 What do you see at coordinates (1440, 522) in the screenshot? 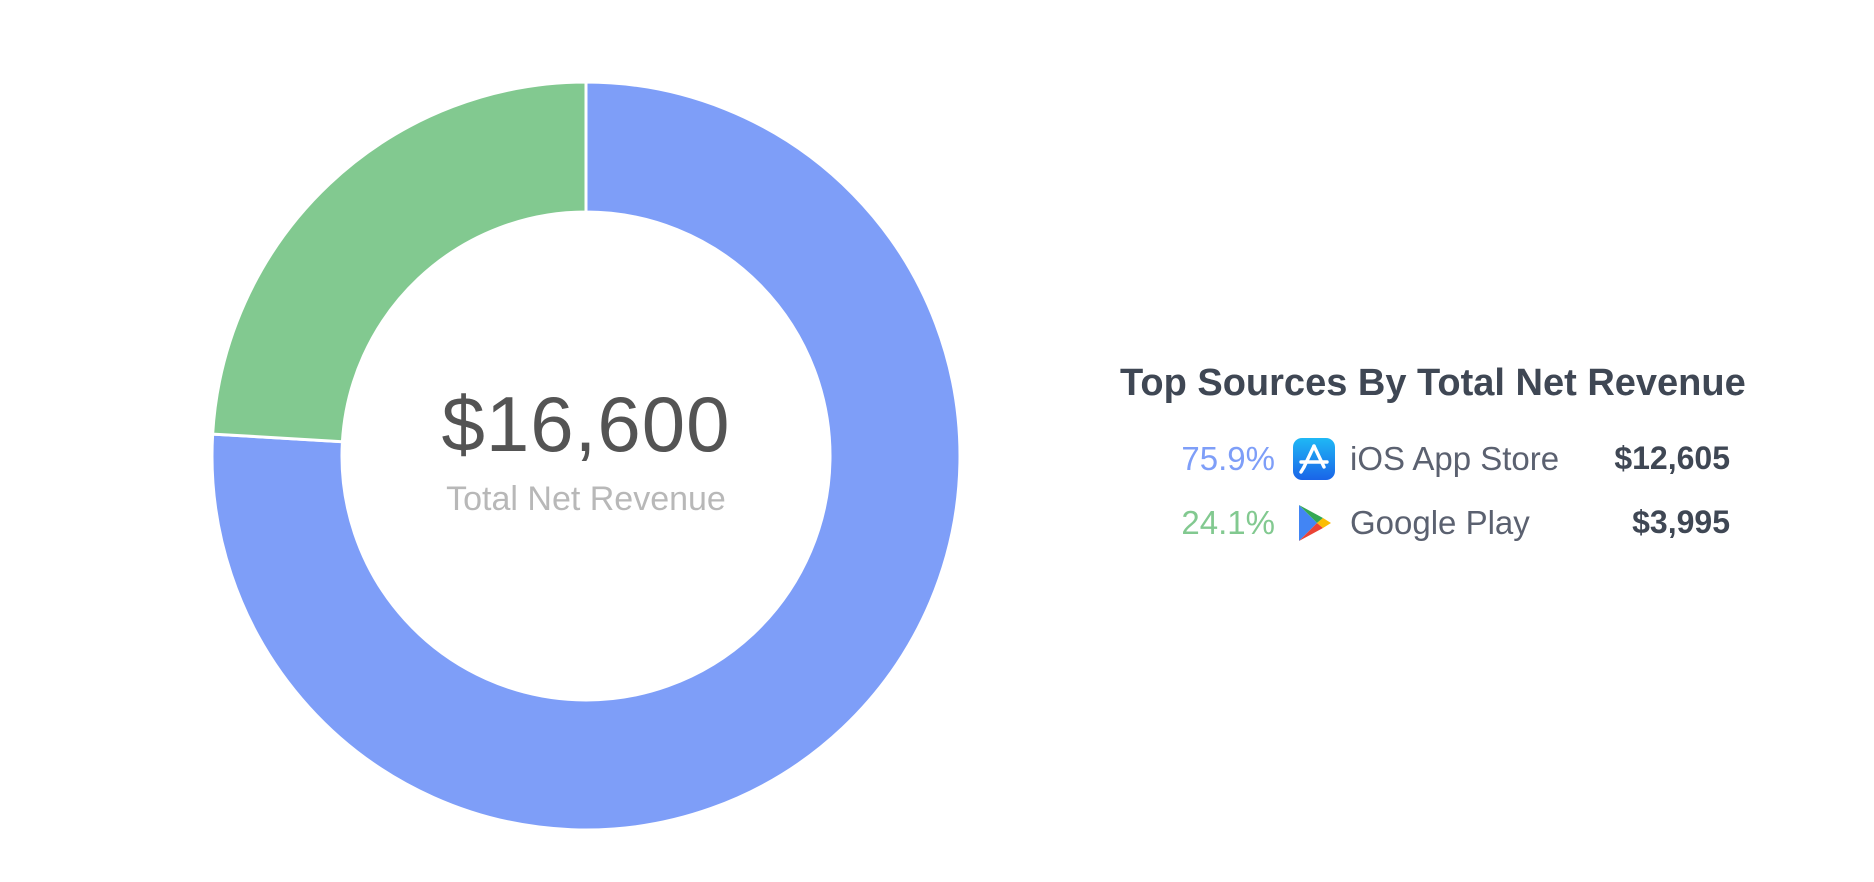
I see `legend-source-name: Google Play` at bounding box center [1440, 522].